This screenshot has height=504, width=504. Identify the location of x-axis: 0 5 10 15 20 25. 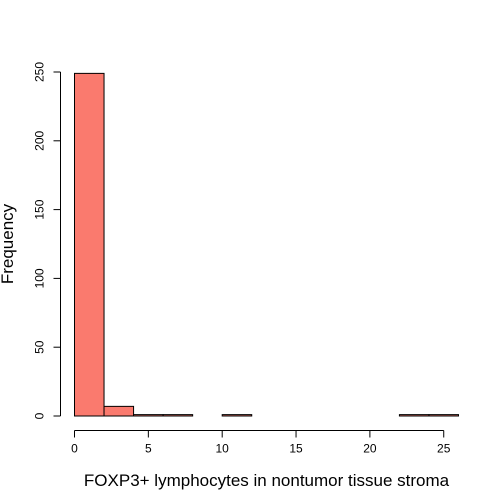
(261, 443).